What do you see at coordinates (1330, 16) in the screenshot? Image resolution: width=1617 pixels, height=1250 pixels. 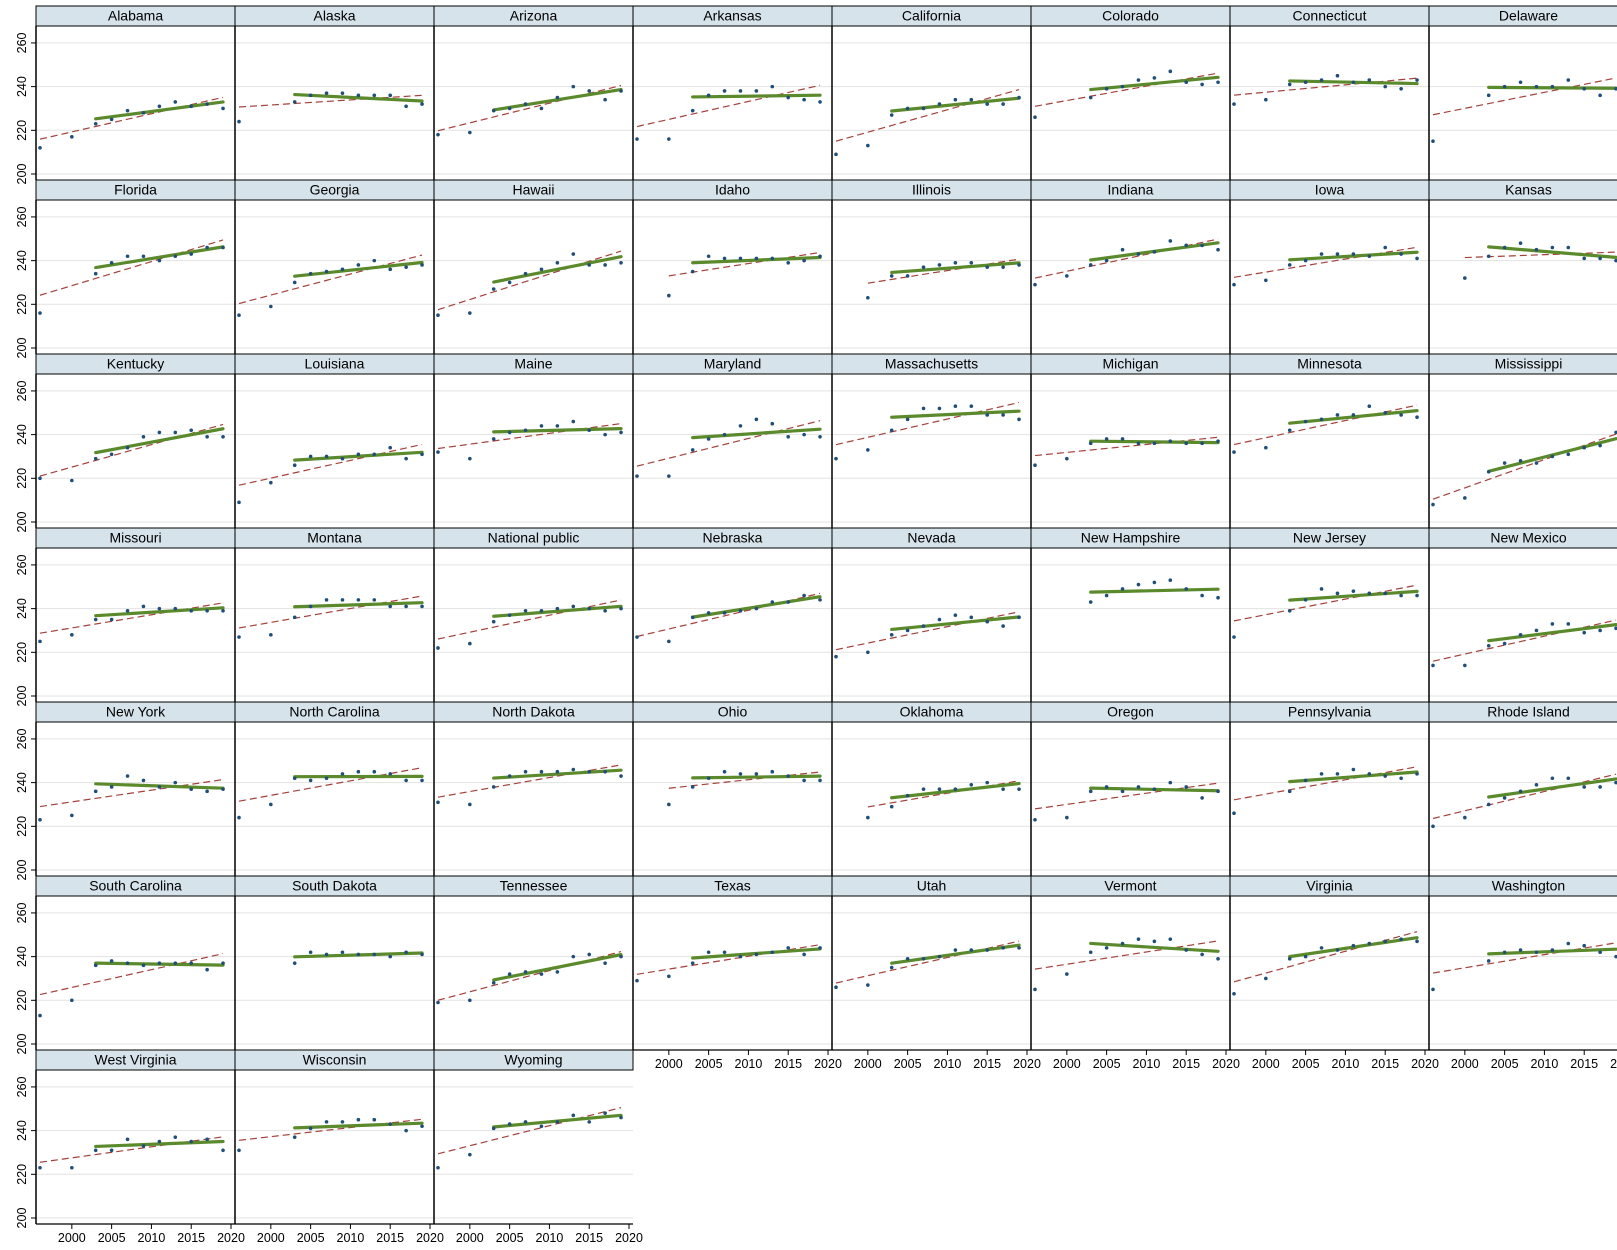 I see `panel-title: Connecticut` at bounding box center [1330, 16].